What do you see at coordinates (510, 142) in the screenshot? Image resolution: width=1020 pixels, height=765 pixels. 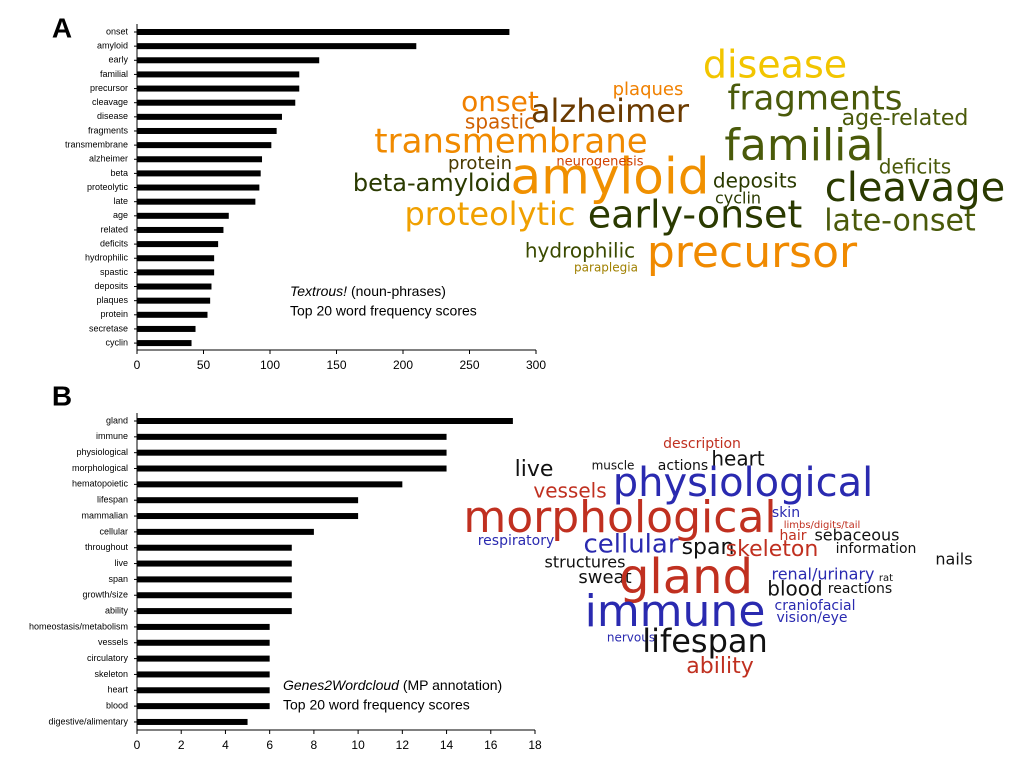 I see `cloud-word: transmembrane` at bounding box center [510, 142].